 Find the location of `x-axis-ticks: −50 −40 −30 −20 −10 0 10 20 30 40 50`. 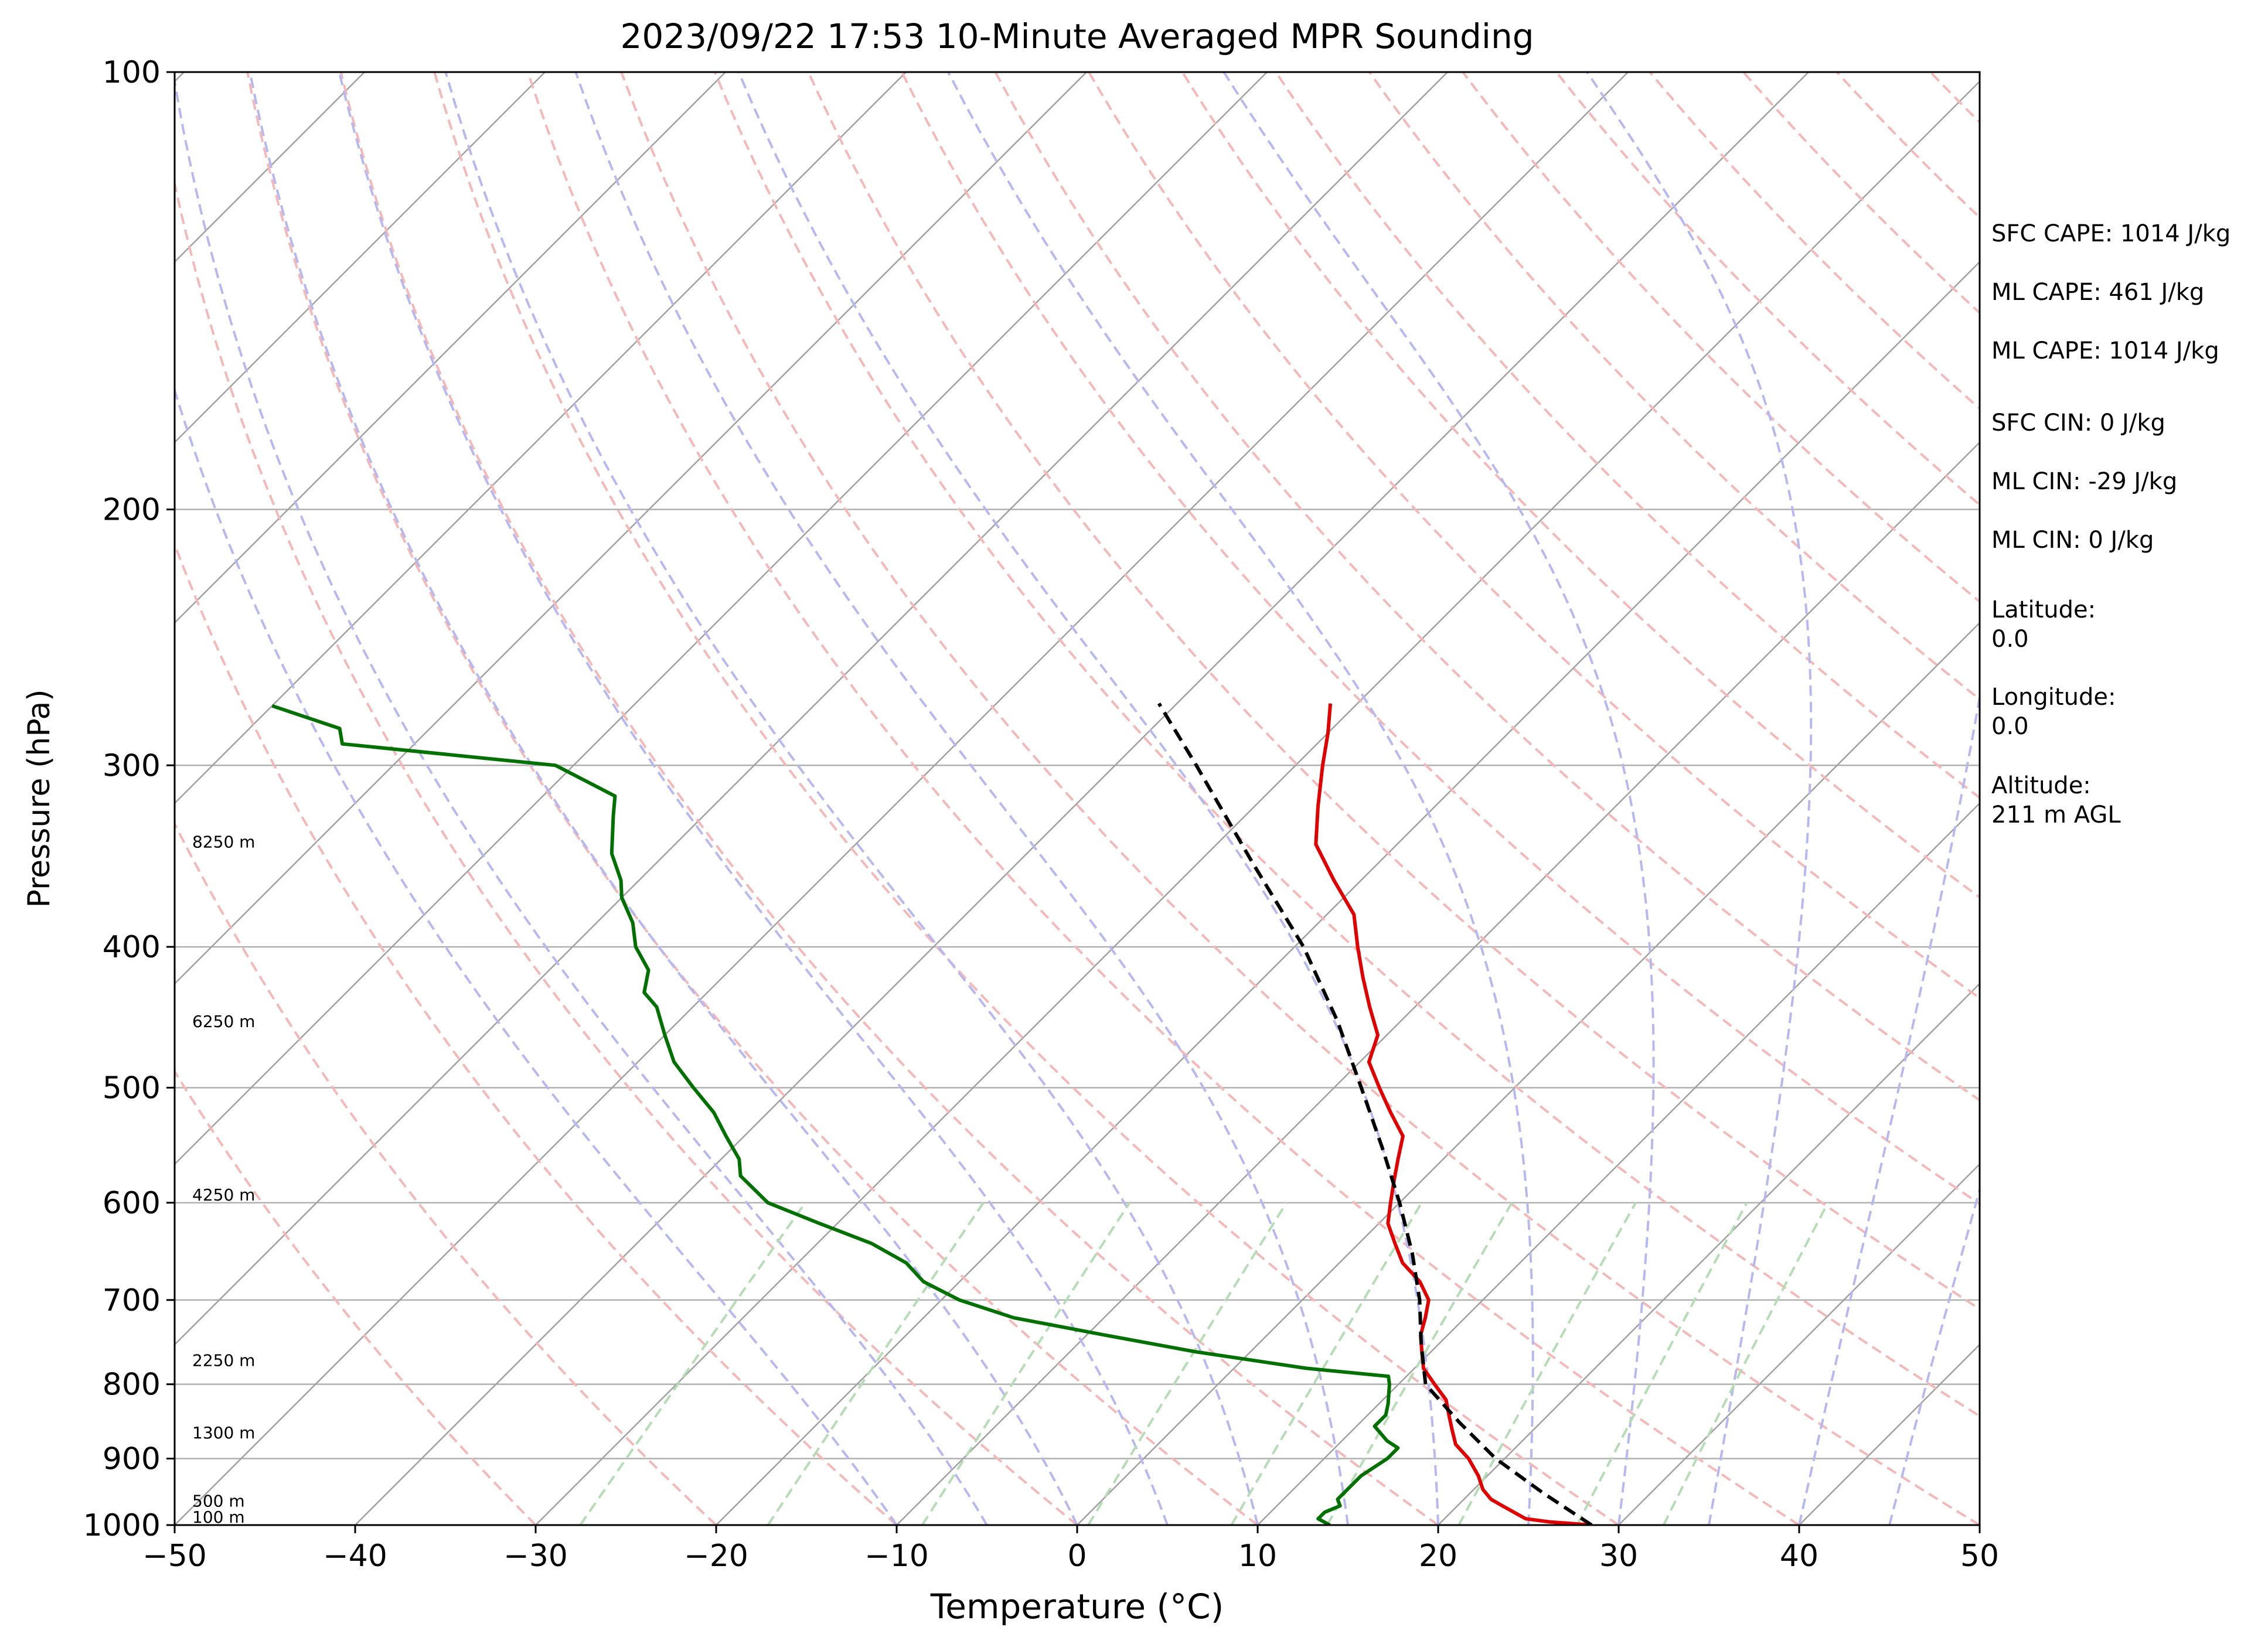

x-axis-ticks: −50 −40 −30 −20 −10 0 10 20 30 40 50 is located at coordinates (1070, 1550).